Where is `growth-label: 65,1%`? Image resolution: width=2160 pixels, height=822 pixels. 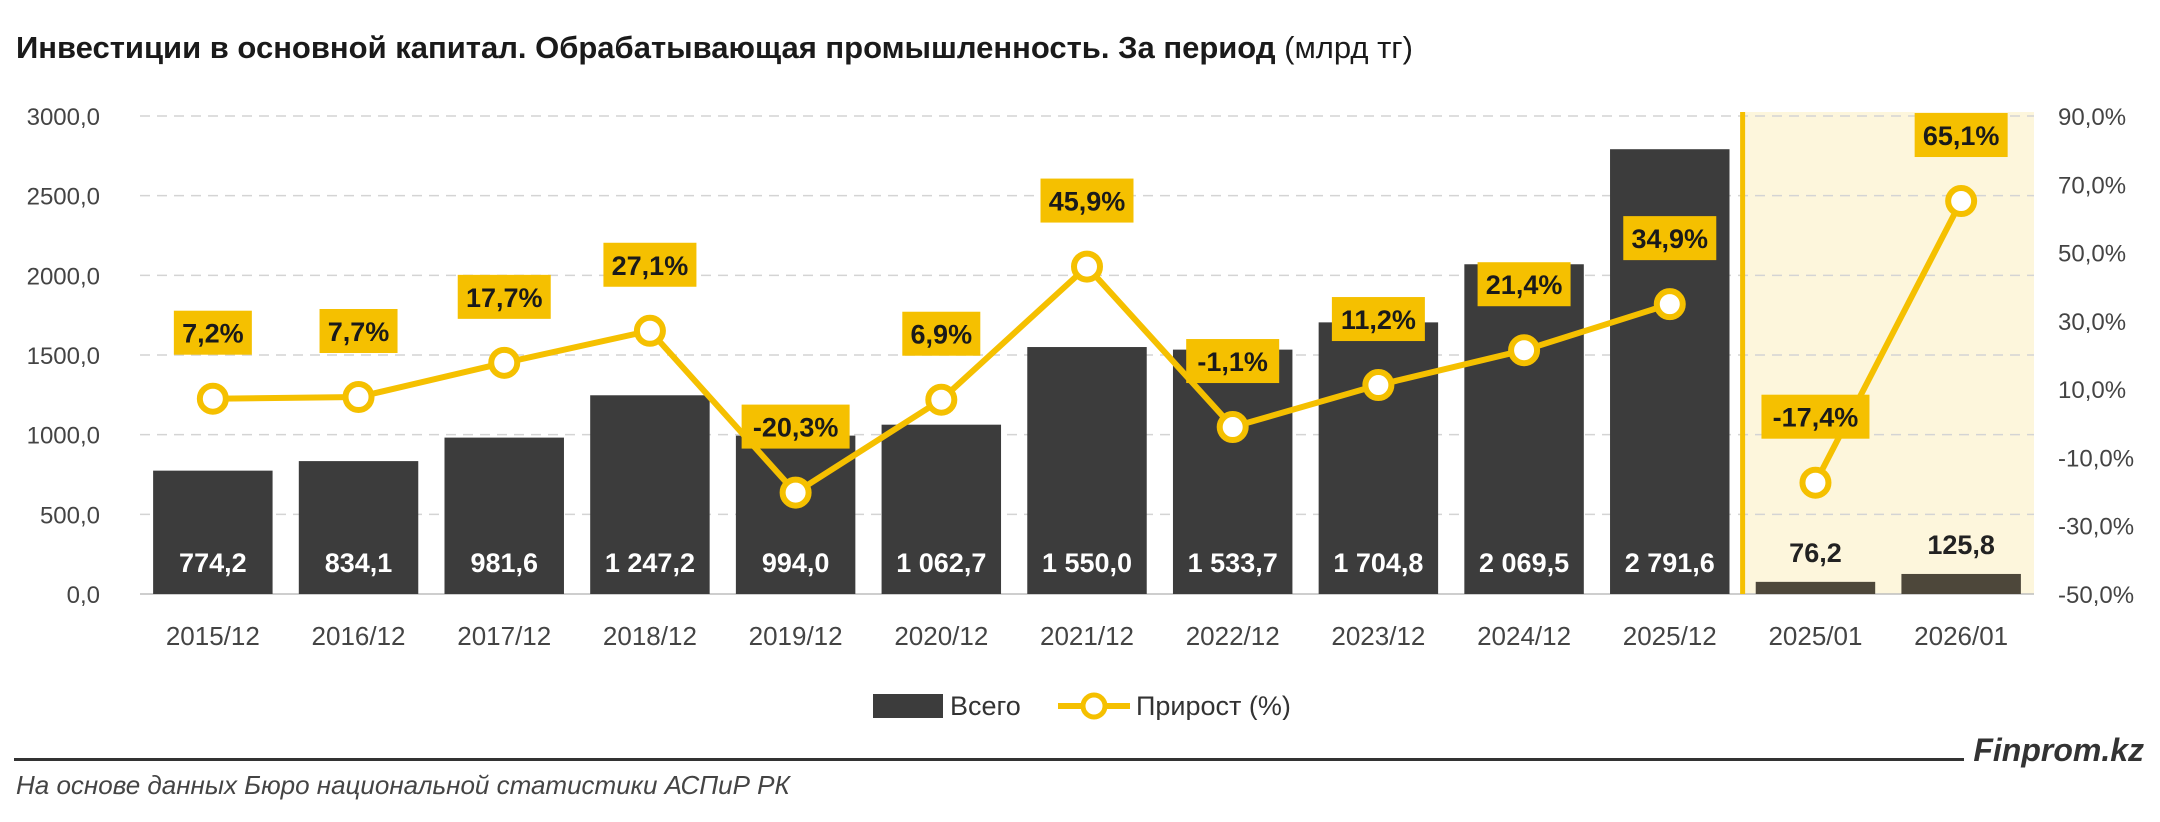 growth-label: 65,1% is located at coordinates (1961, 136).